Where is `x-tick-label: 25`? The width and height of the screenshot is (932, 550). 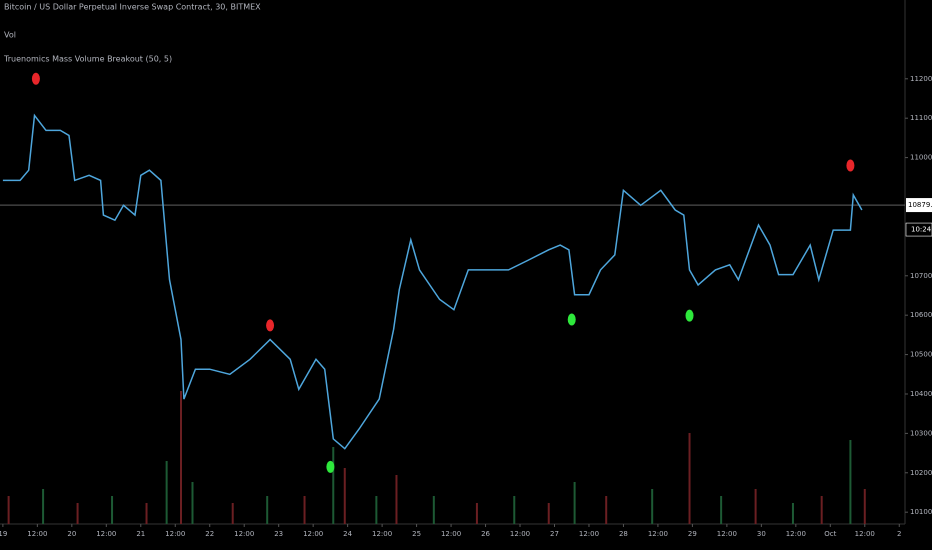
x-tick-label: 25 is located at coordinates (416, 534).